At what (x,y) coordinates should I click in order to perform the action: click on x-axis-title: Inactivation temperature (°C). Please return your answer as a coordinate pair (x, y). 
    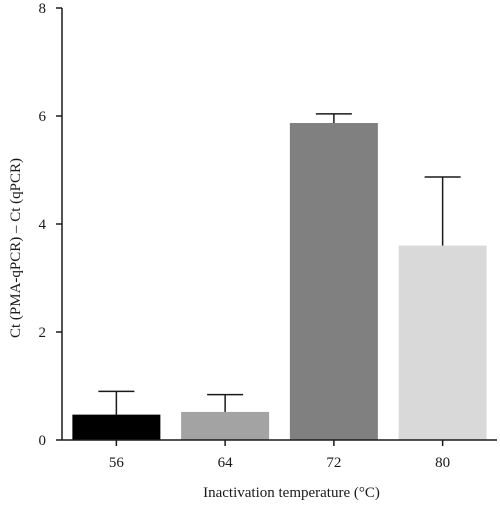
    Looking at the image, I should click on (291, 492).